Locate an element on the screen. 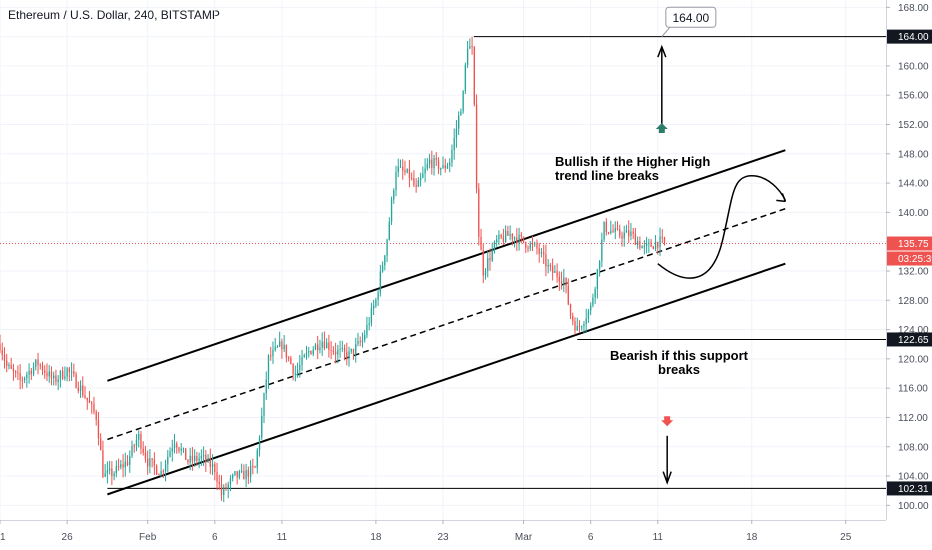 The width and height of the screenshot is (932, 550). time-tick-label: 21 is located at coordinates (3, 537).